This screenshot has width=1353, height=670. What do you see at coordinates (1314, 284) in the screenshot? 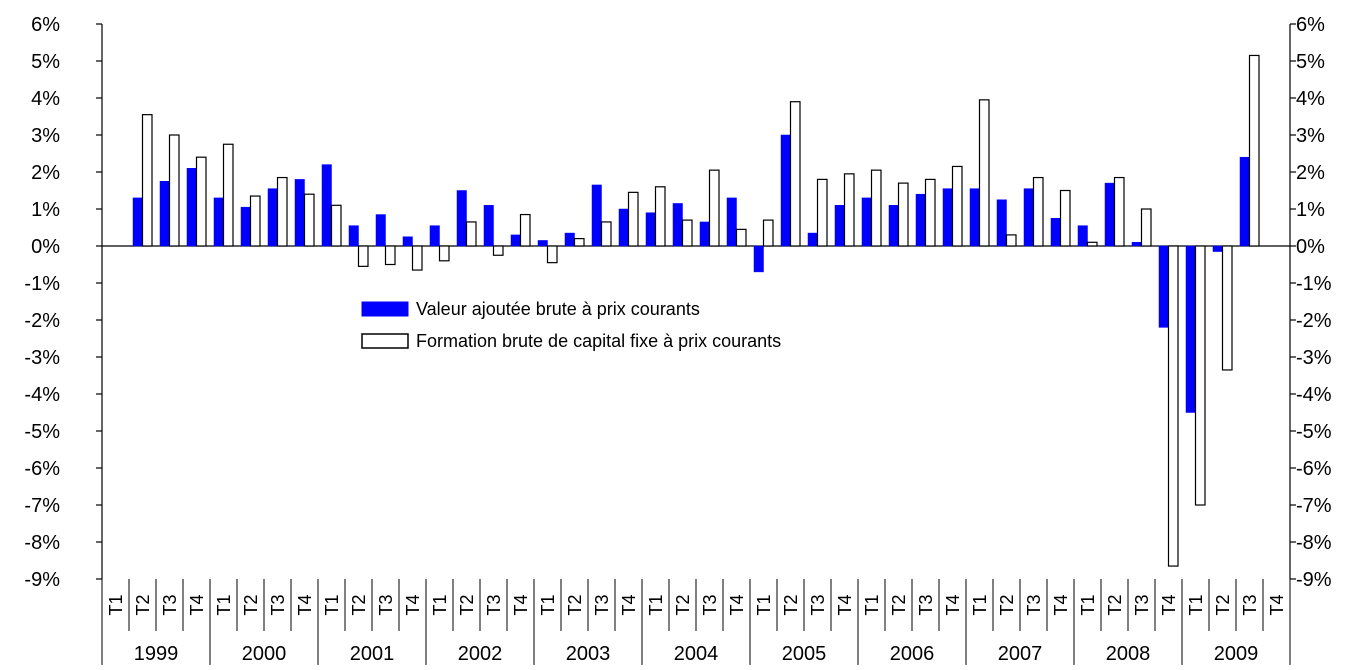
I see `y-tick-label-right: -1%` at bounding box center [1314, 284].